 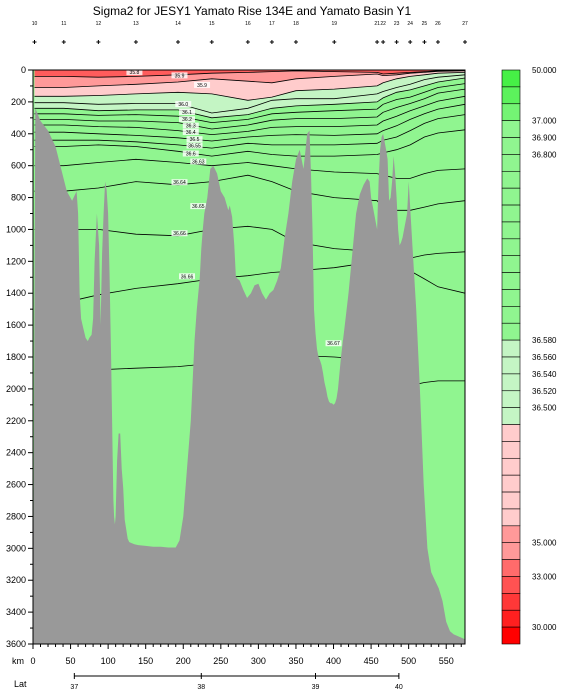 What do you see at coordinates (32, 661) in the screenshot?
I see `distance-tick-label: 0` at bounding box center [32, 661].